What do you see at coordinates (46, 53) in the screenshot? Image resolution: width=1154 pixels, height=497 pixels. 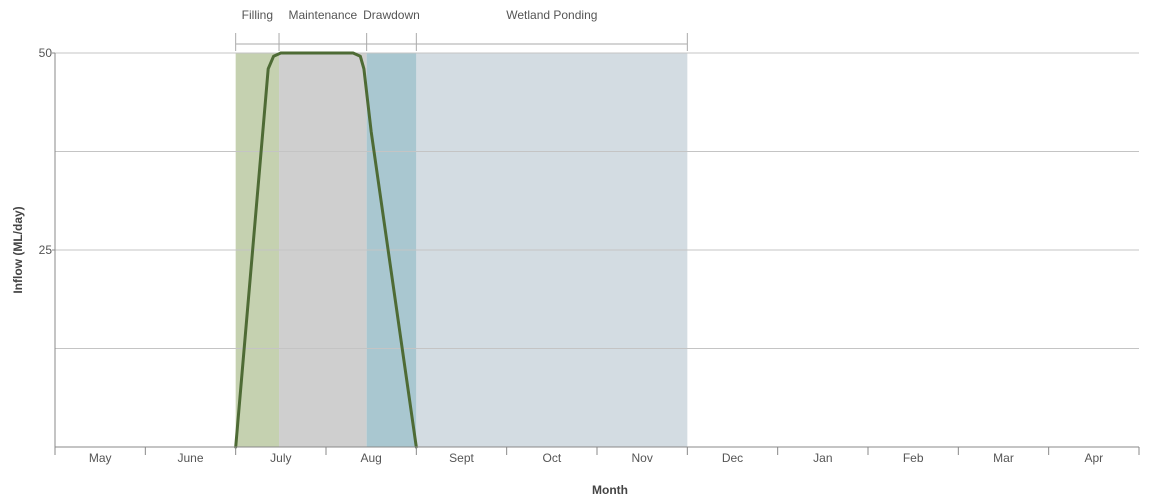 I see `y-tick-label-1: 50` at bounding box center [46, 53].